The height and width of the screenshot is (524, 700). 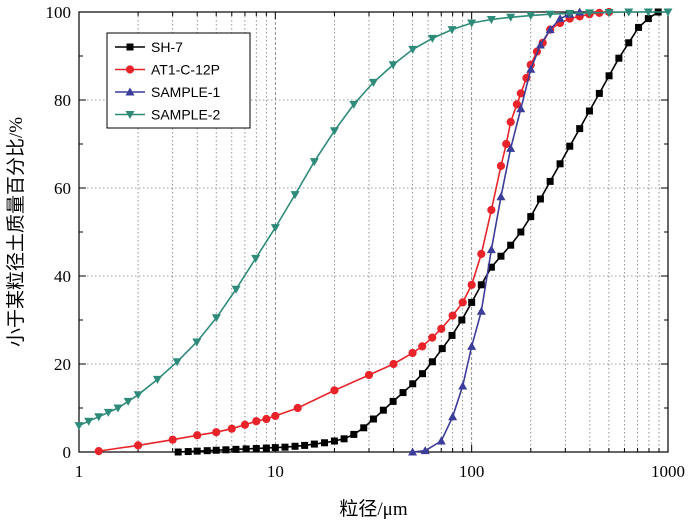 What do you see at coordinates (16, 232) in the screenshot?
I see `y-axis-label: 小于某粒径土质量百分比/%` at bounding box center [16, 232].